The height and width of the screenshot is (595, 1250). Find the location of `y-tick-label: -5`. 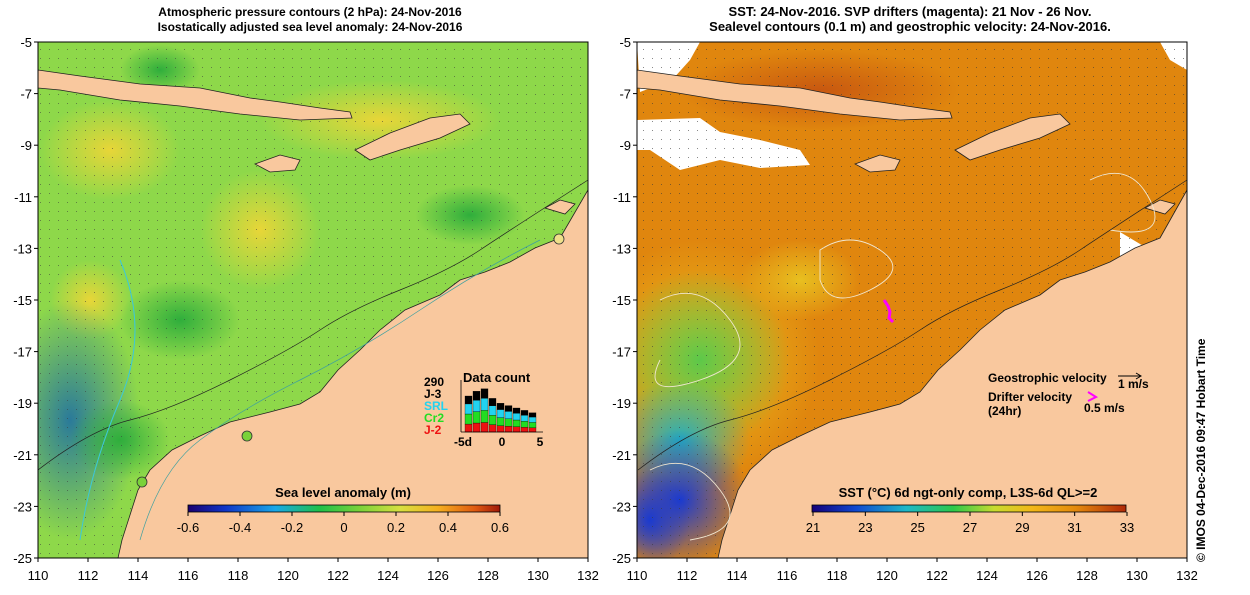

y-tick-label: -5 is located at coordinates (26, 42).